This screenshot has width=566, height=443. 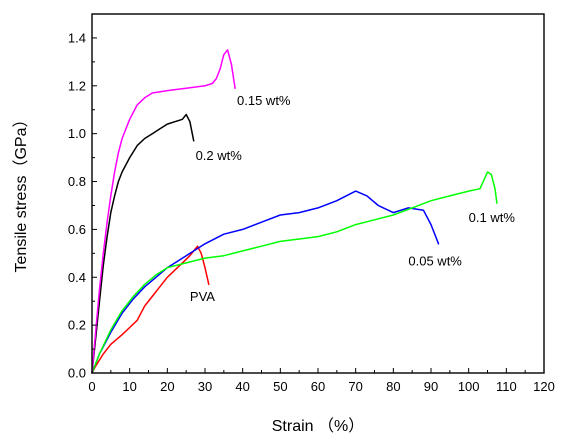 What do you see at coordinates (77, 325) in the screenshot?
I see `y-tick-label: 0.2` at bounding box center [77, 325].